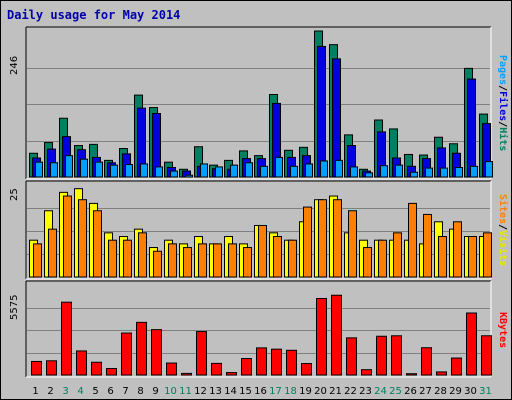 The width and height of the screenshot is (512, 400). I want to click on x-tick-label: 20, so click(320, 391).